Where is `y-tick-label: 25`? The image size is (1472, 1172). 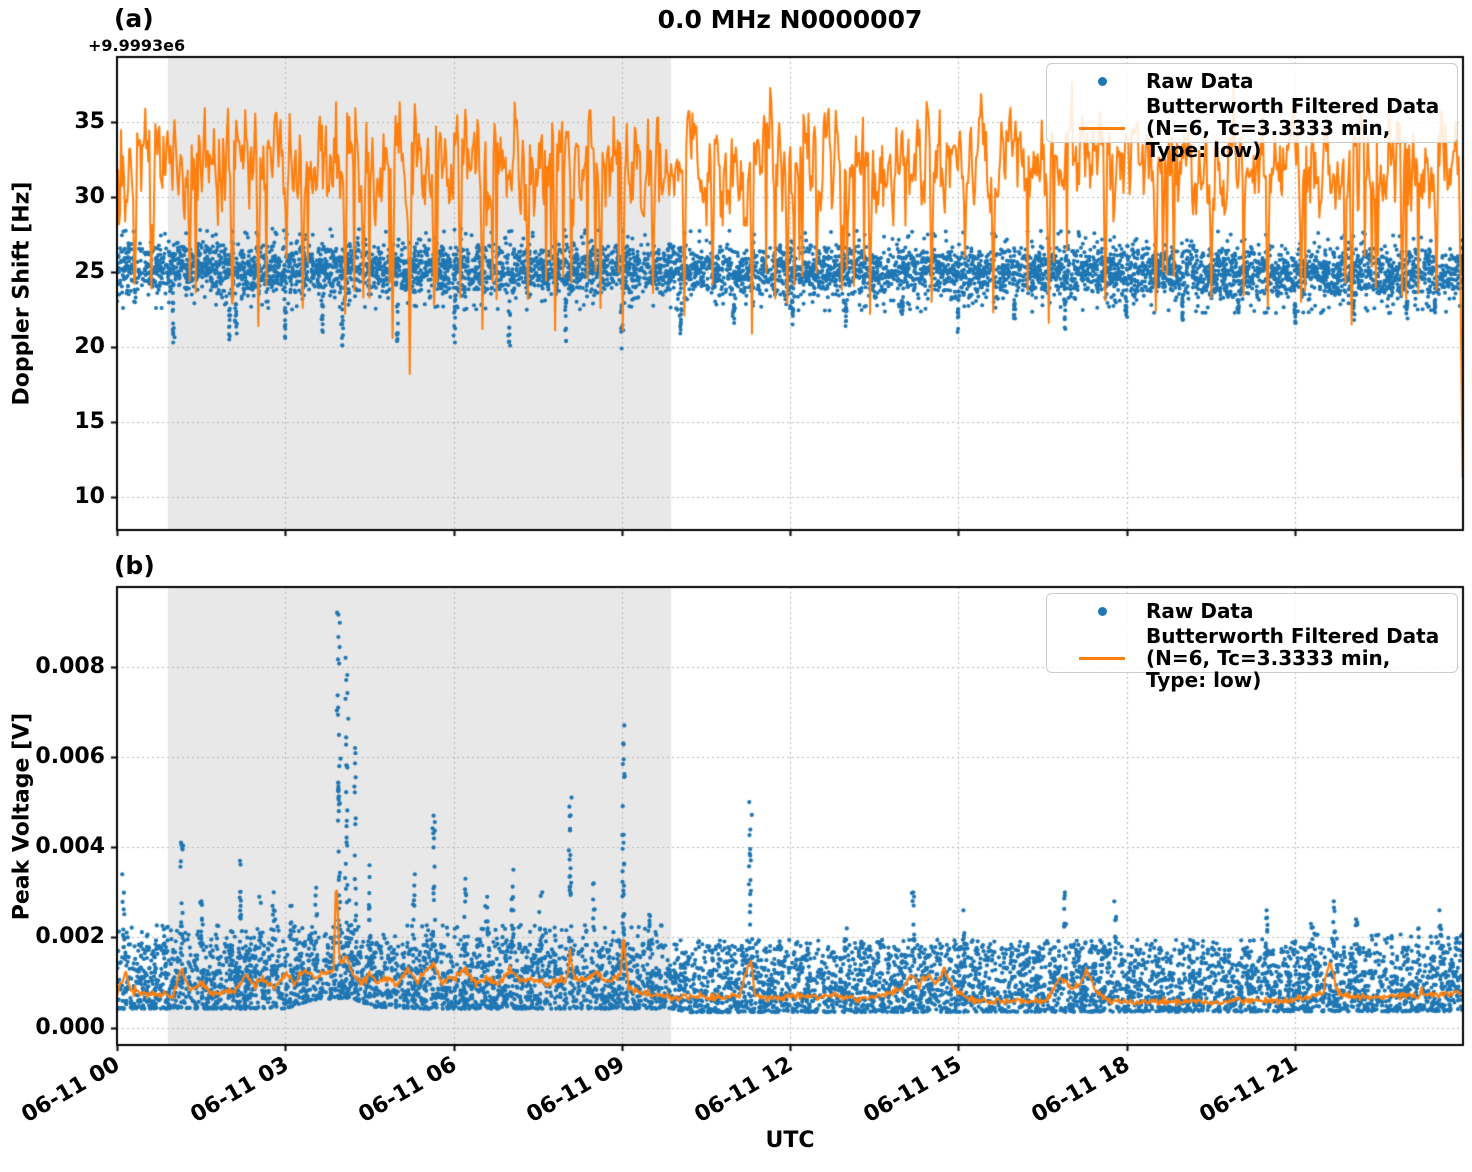 y-tick-label: 25 is located at coordinates (89, 271).